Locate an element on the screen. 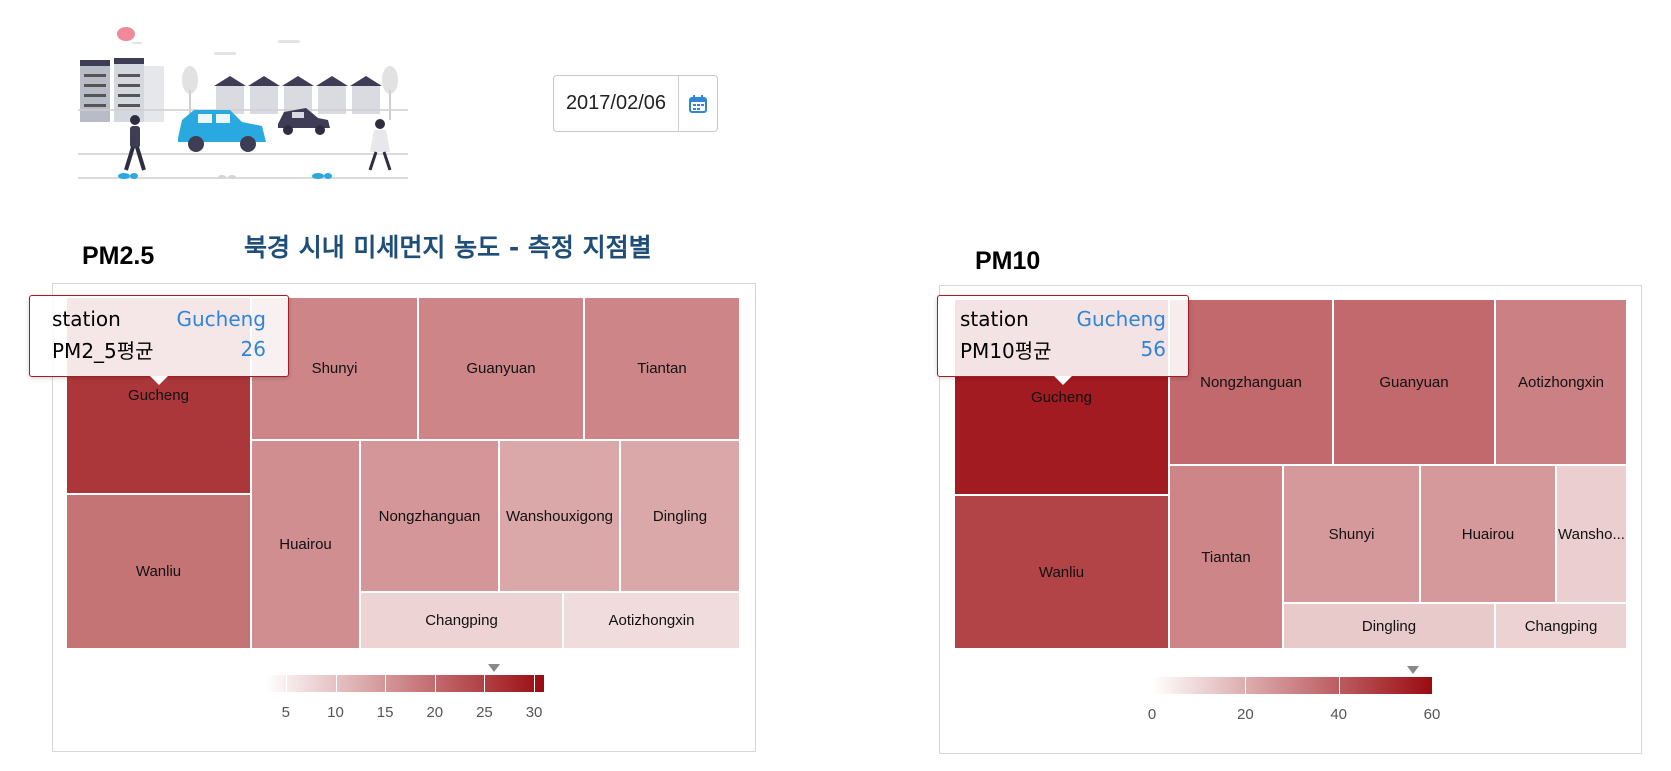  legend-tick-label: 5 is located at coordinates (286, 712).